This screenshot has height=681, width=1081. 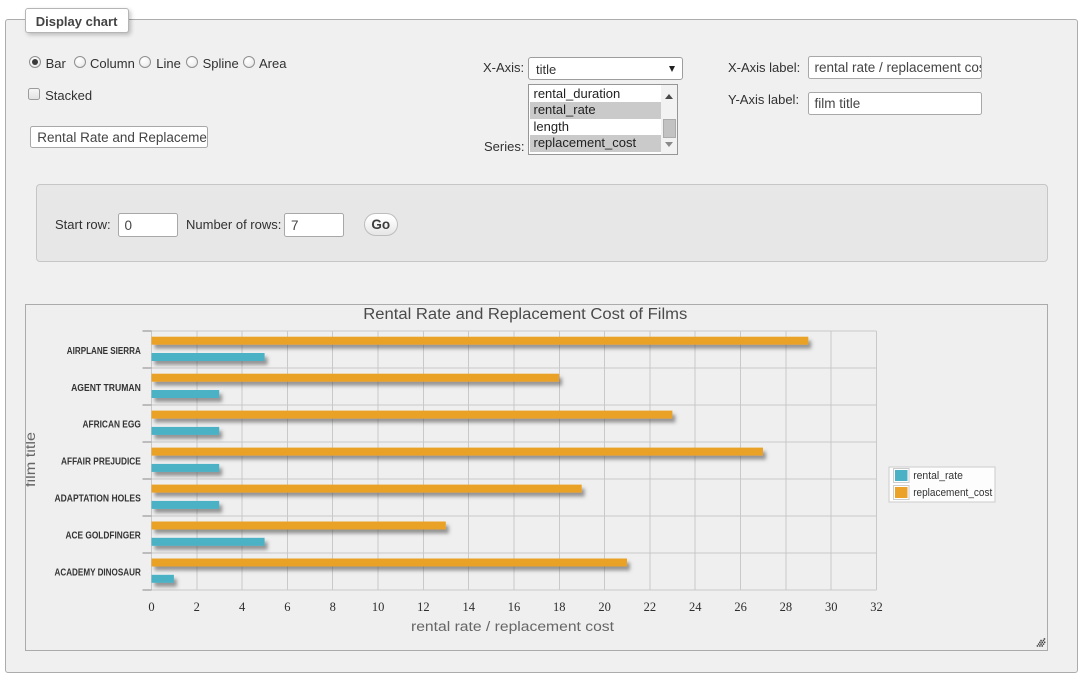 I want to click on svg-text: ACE GOLDFINGER, so click(x=103, y=536).